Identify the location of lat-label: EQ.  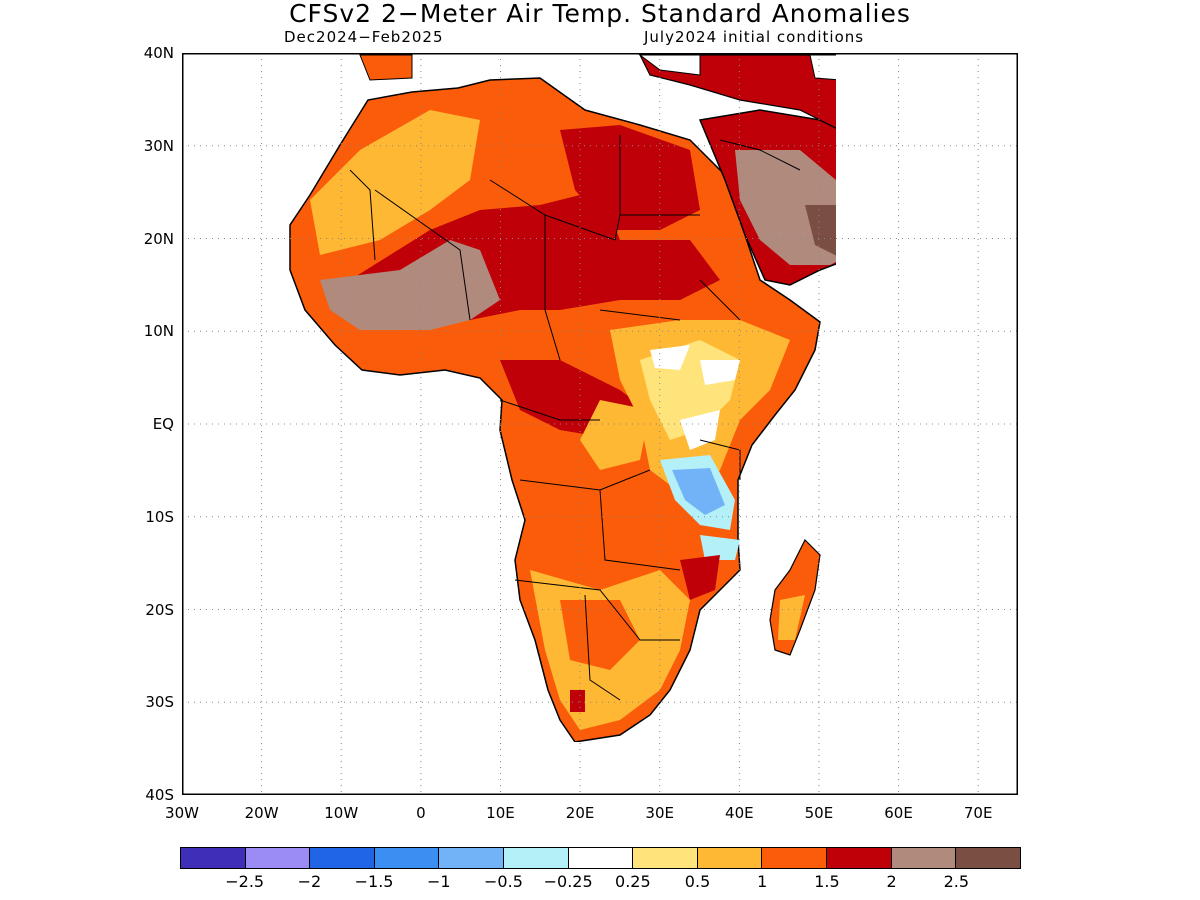
(163, 424).